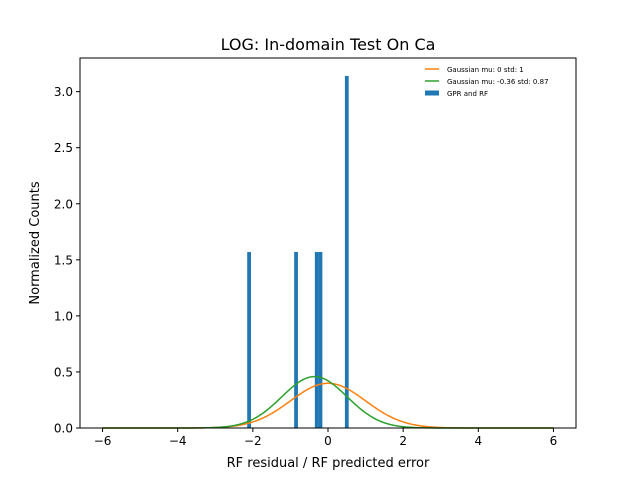 Image resolution: width=640 pixels, height=484 pixels. Describe the element at coordinates (498, 82) in the screenshot. I see `legend-label: Gaussian mu: -0.36 std: 0.87` at that location.